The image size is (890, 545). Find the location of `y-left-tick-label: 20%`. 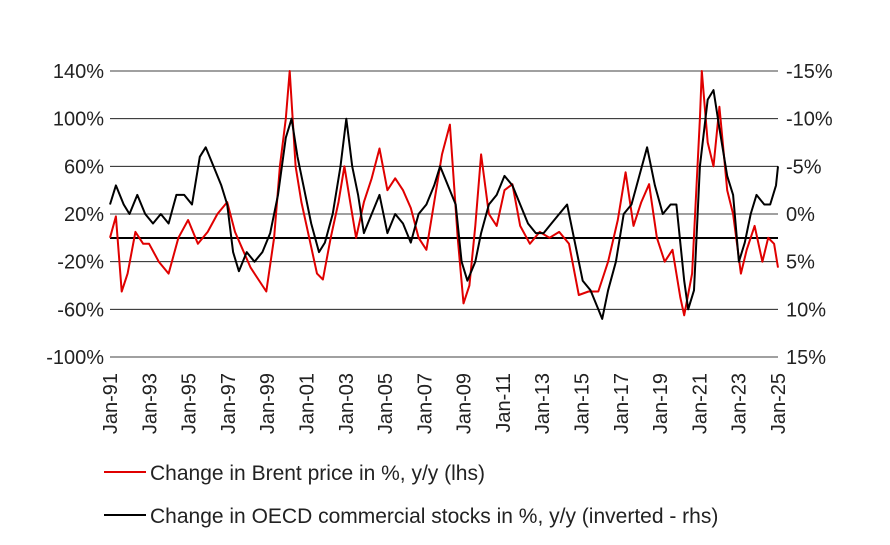

y-left-tick-label: 20% is located at coordinates (84, 215).